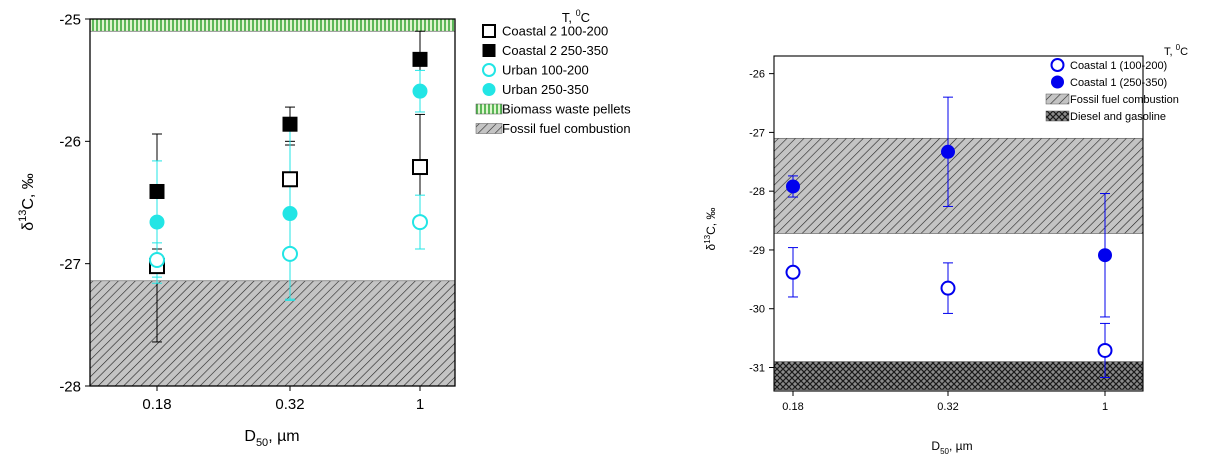 The image size is (1222, 456). Describe the element at coordinates (757, 74) in the screenshot. I see `y-tick-label-right-5: -26` at that location.